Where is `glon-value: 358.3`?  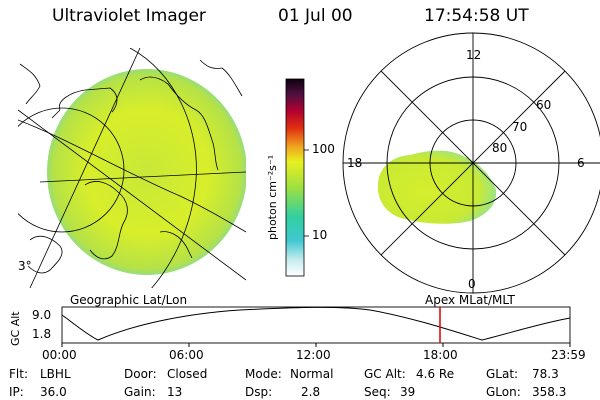 glon-value: 358.3 is located at coordinates (549, 392).